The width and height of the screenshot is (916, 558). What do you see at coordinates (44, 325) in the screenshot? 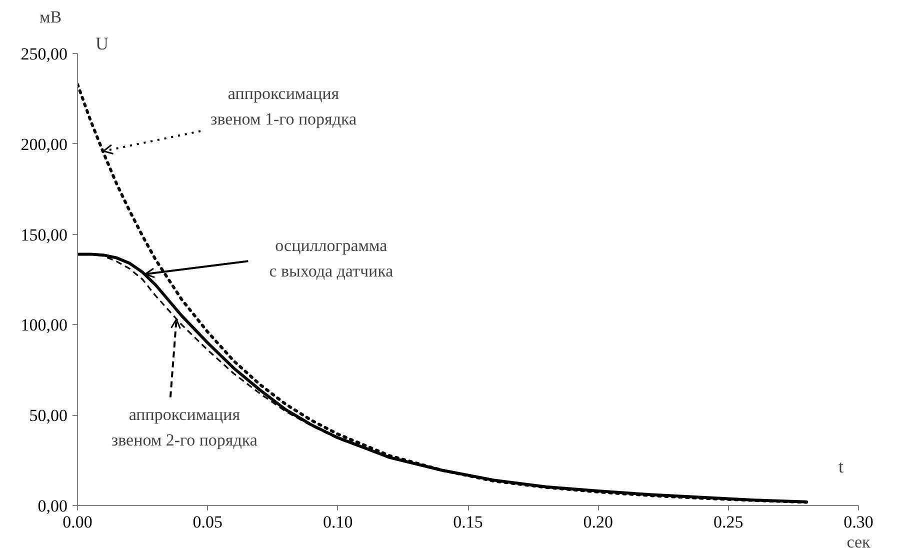
I see `y-tick-label: 100,00` at bounding box center [44, 325].